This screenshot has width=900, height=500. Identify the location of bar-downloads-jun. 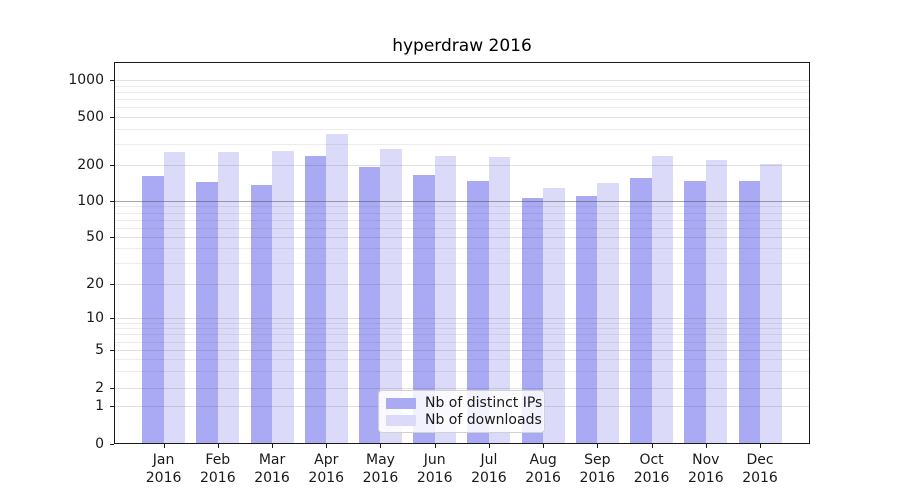
(445, 300).